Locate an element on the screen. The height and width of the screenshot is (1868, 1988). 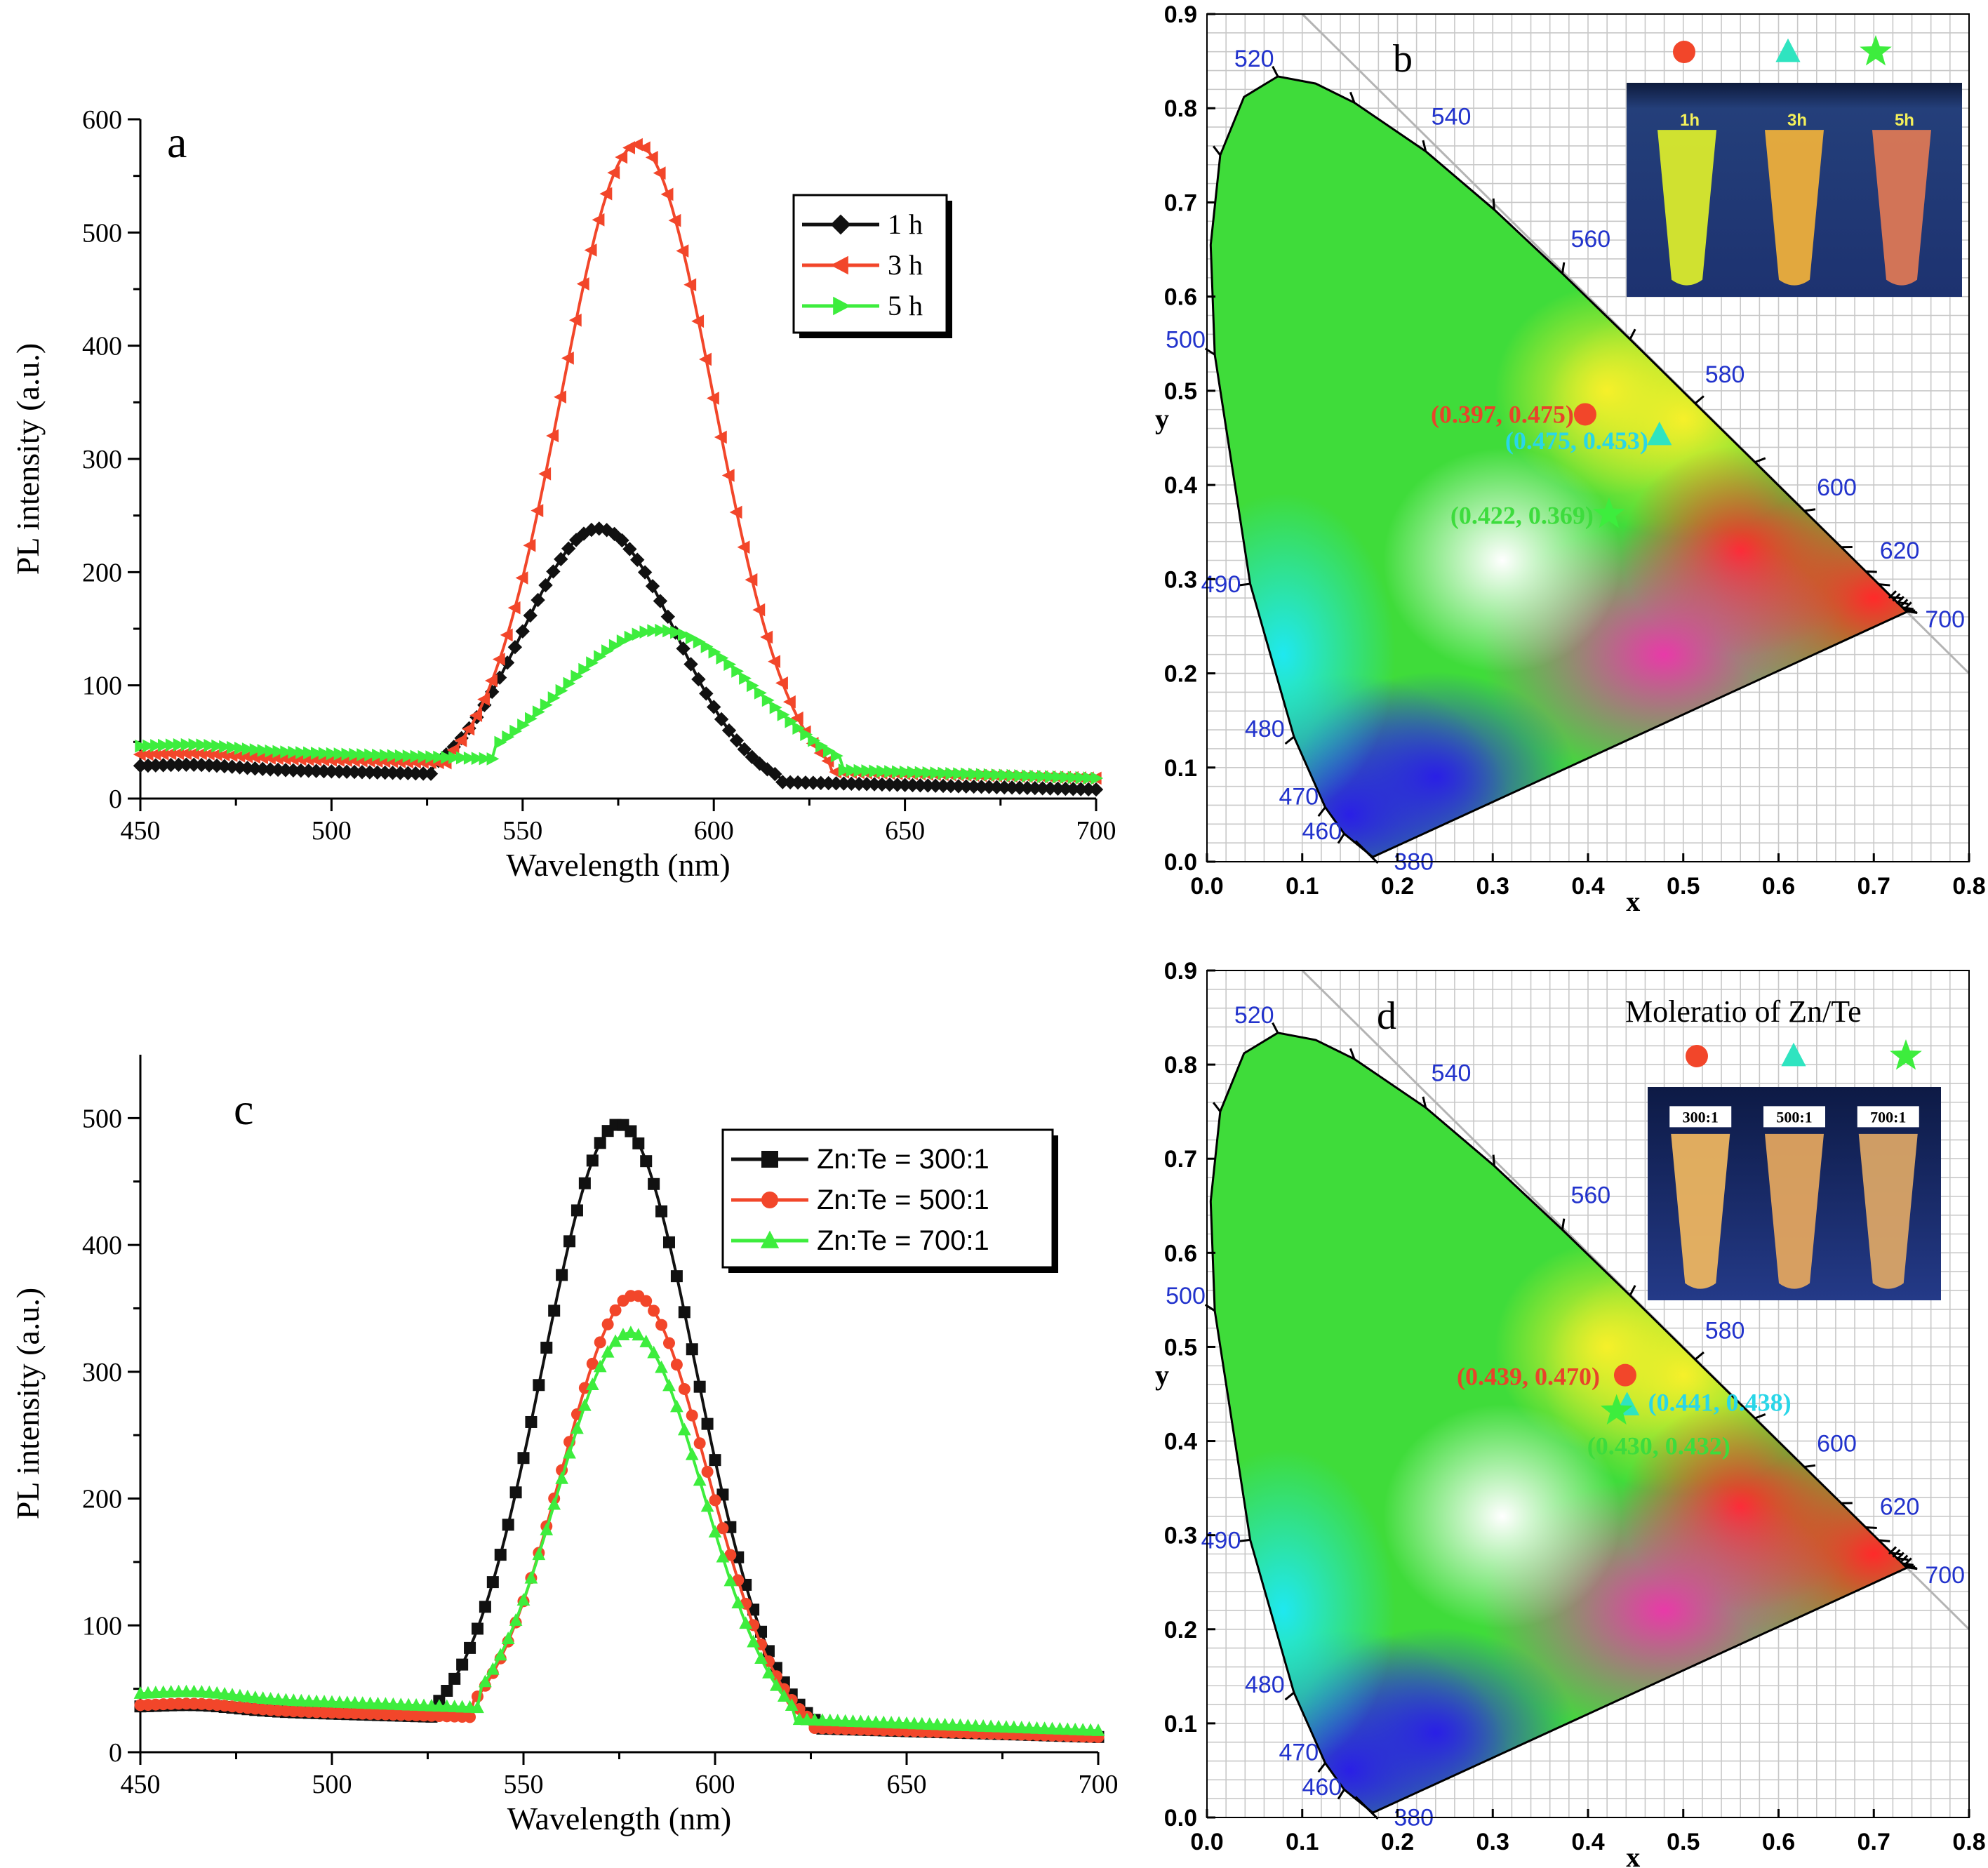
cie-point-triangle is located at coordinates (1659, 434).